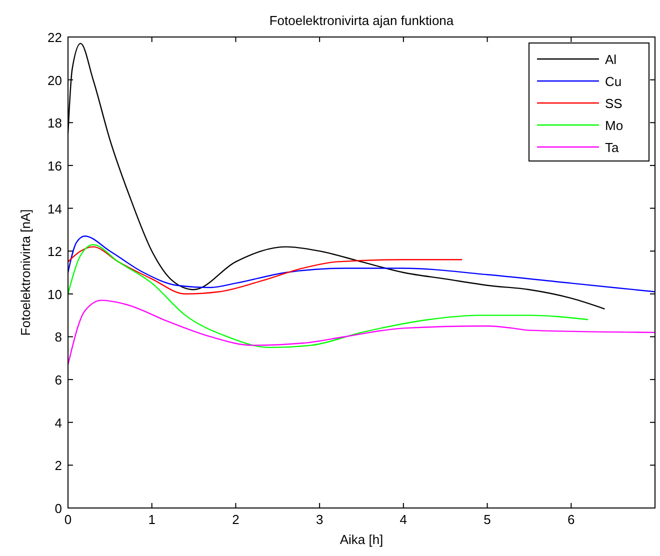 Image resolution: width=660 pixels, height=556 pixels. Describe the element at coordinates (55, 208) in the screenshot. I see `y-tick-label: 14` at that location.